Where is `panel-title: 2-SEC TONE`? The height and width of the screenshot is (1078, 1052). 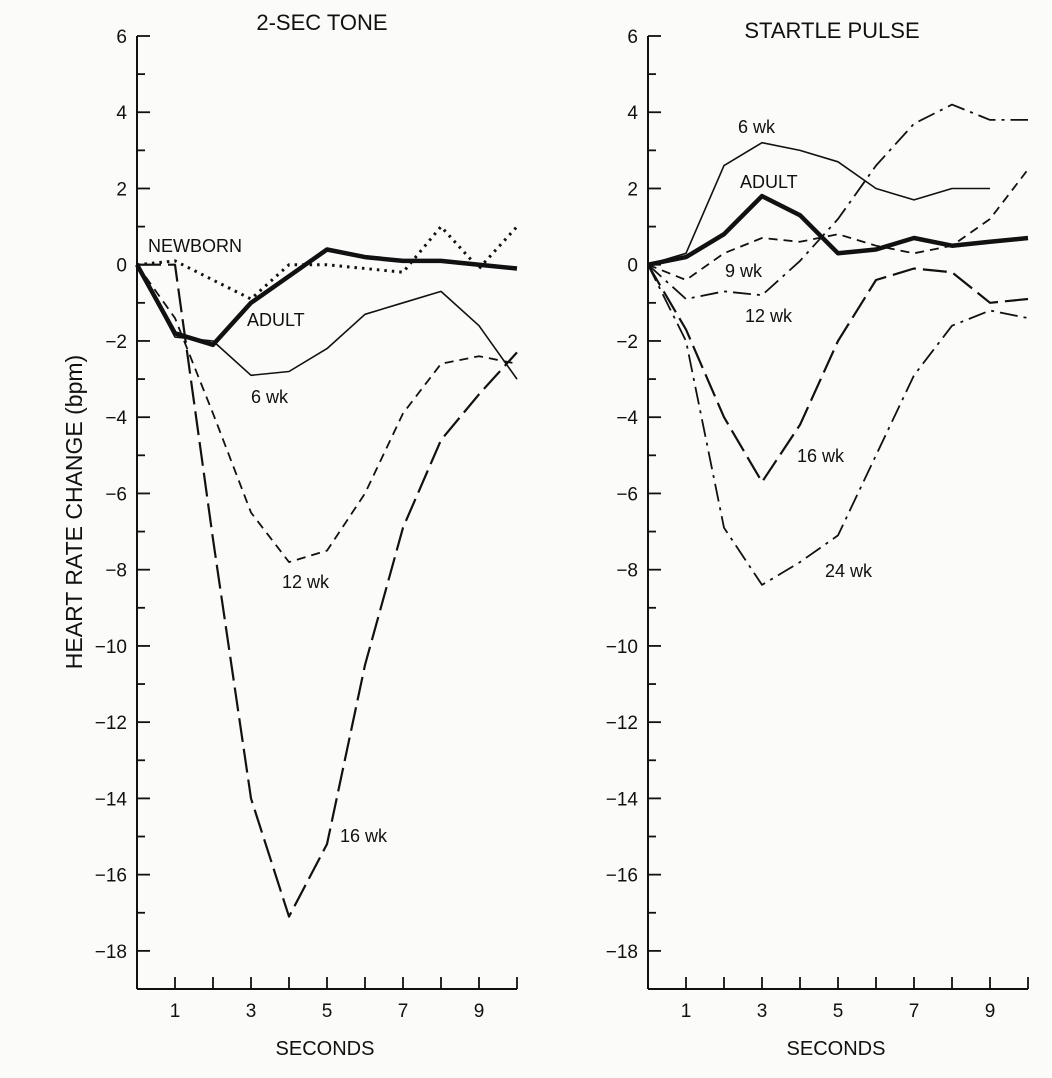 panel-title: 2-SEC TONE is located at coordinates (321, 22).